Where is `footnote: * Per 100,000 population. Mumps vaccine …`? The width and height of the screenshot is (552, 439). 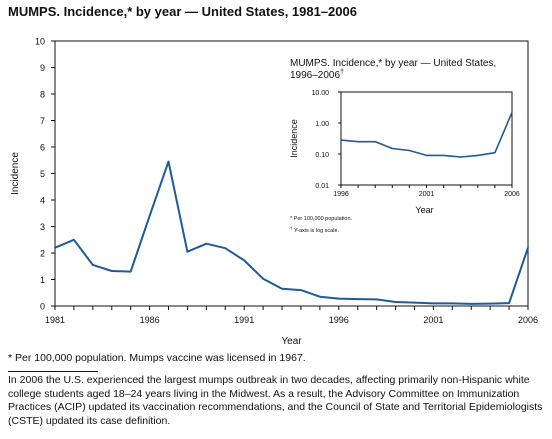
footnote: * Per 100,000 population. Mumps vaccine … is located at coordinates (157, 358).